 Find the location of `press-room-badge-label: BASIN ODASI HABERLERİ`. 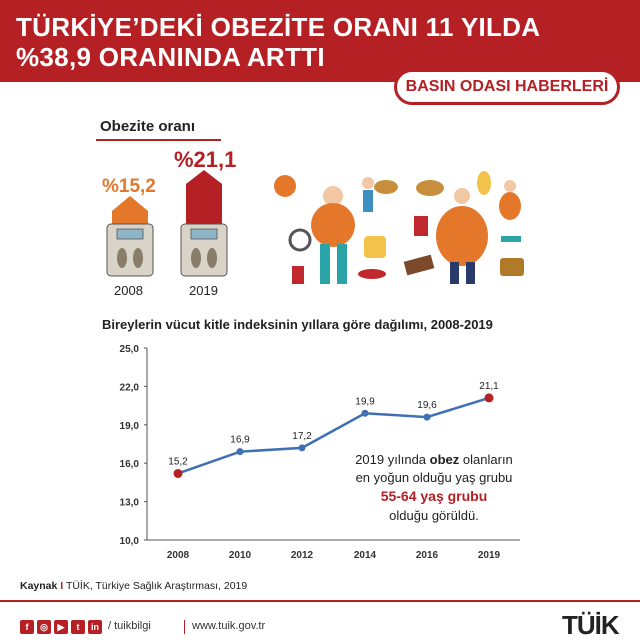

press-room-badge-label: BASIN ODASI HABERLERİ is located at coordinates (507, 86).